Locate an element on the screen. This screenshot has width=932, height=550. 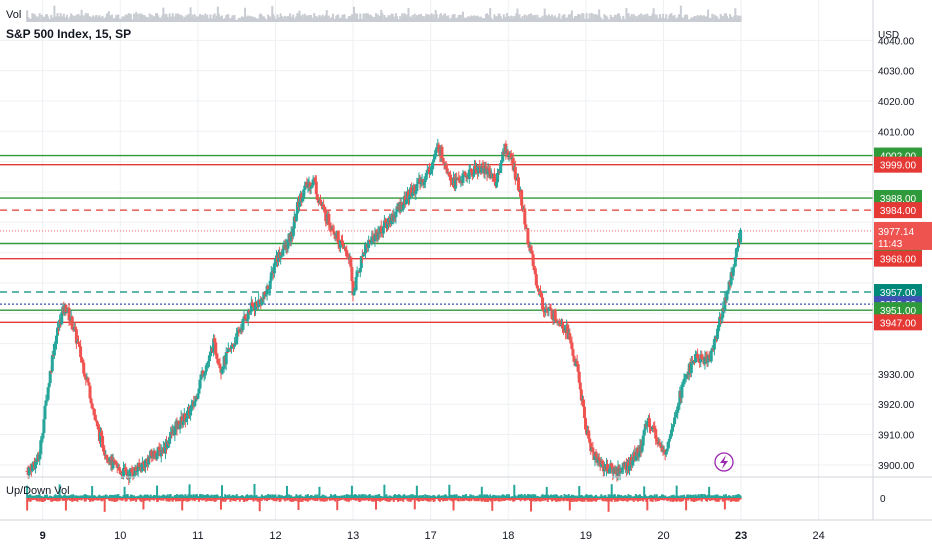
lightning-bolt-icon is located at coordinates (724, 462).